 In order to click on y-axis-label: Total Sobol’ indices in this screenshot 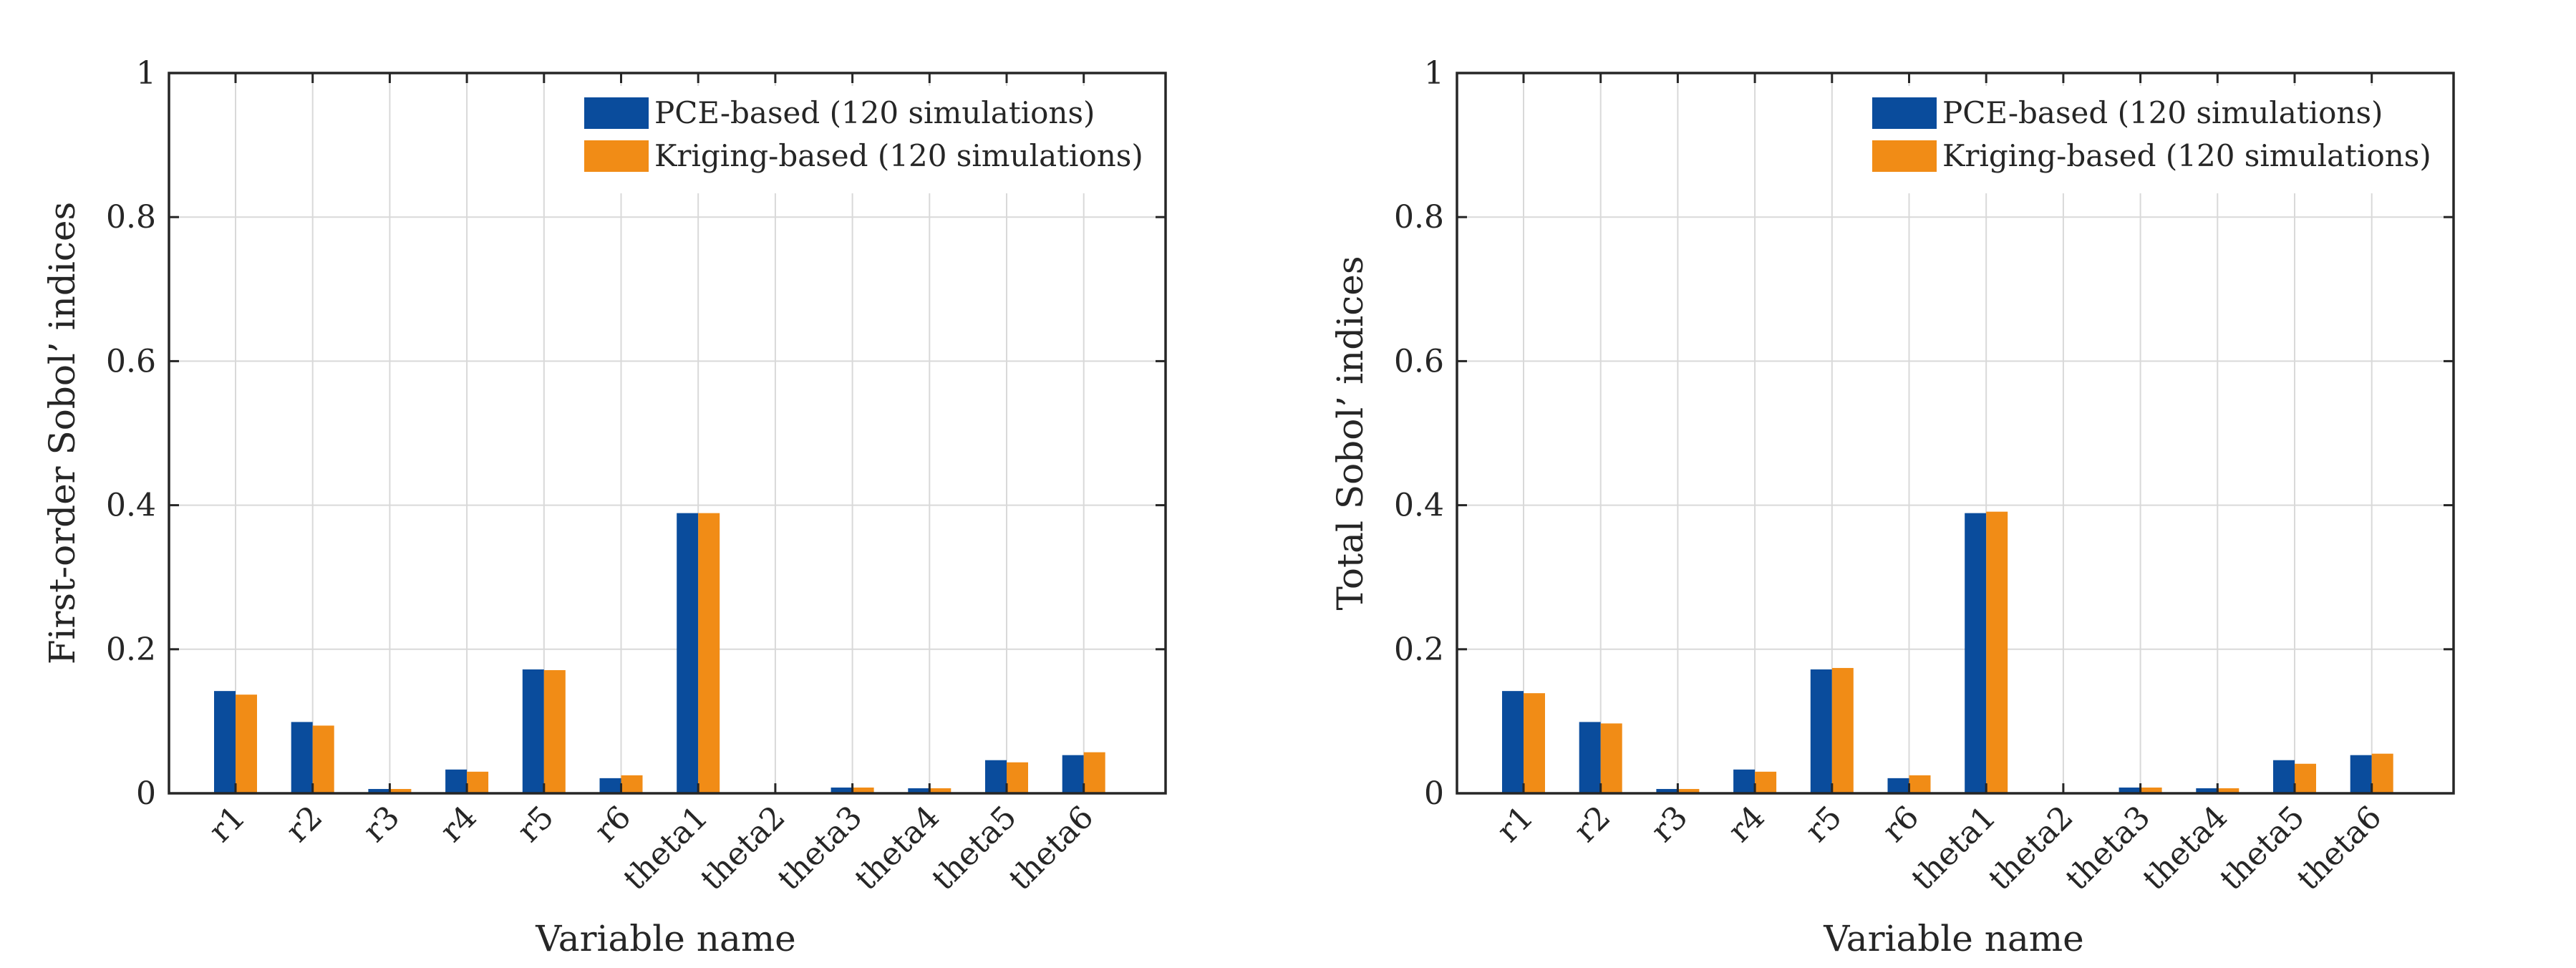, I will do `click(1350, 433)`.